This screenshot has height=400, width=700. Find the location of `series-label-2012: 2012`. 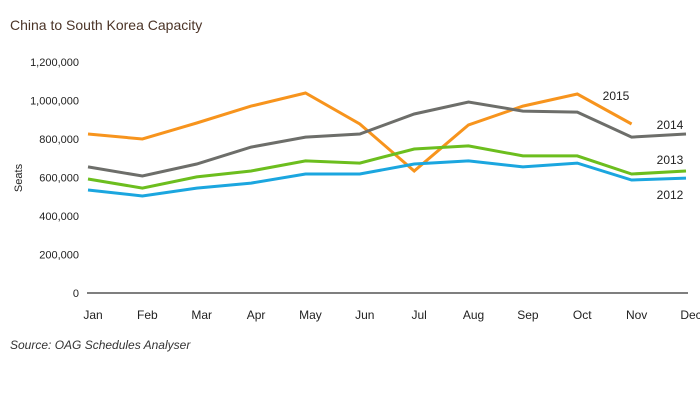

series-label-2012: 2012 is located at coordinates (670, 195).